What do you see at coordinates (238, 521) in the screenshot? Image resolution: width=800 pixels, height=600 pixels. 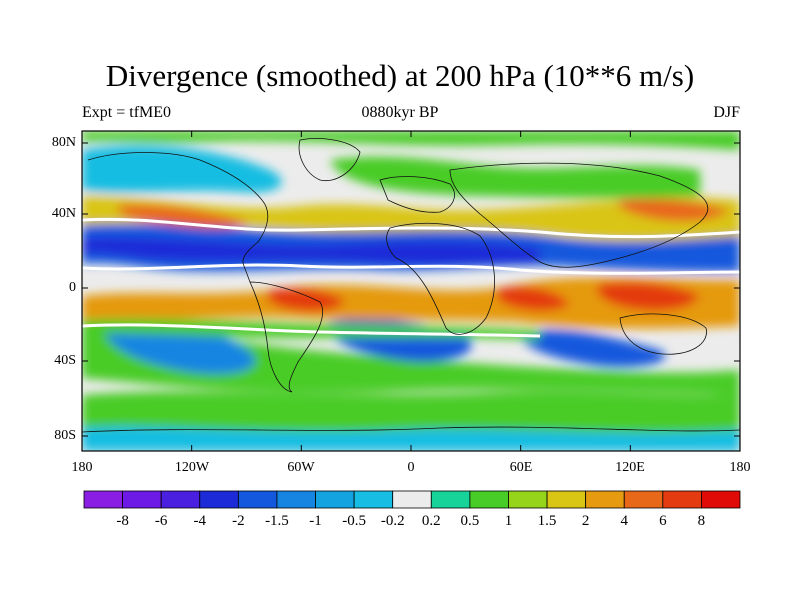 I see `colorbar-label: -2` at bounding box center [238, 521].